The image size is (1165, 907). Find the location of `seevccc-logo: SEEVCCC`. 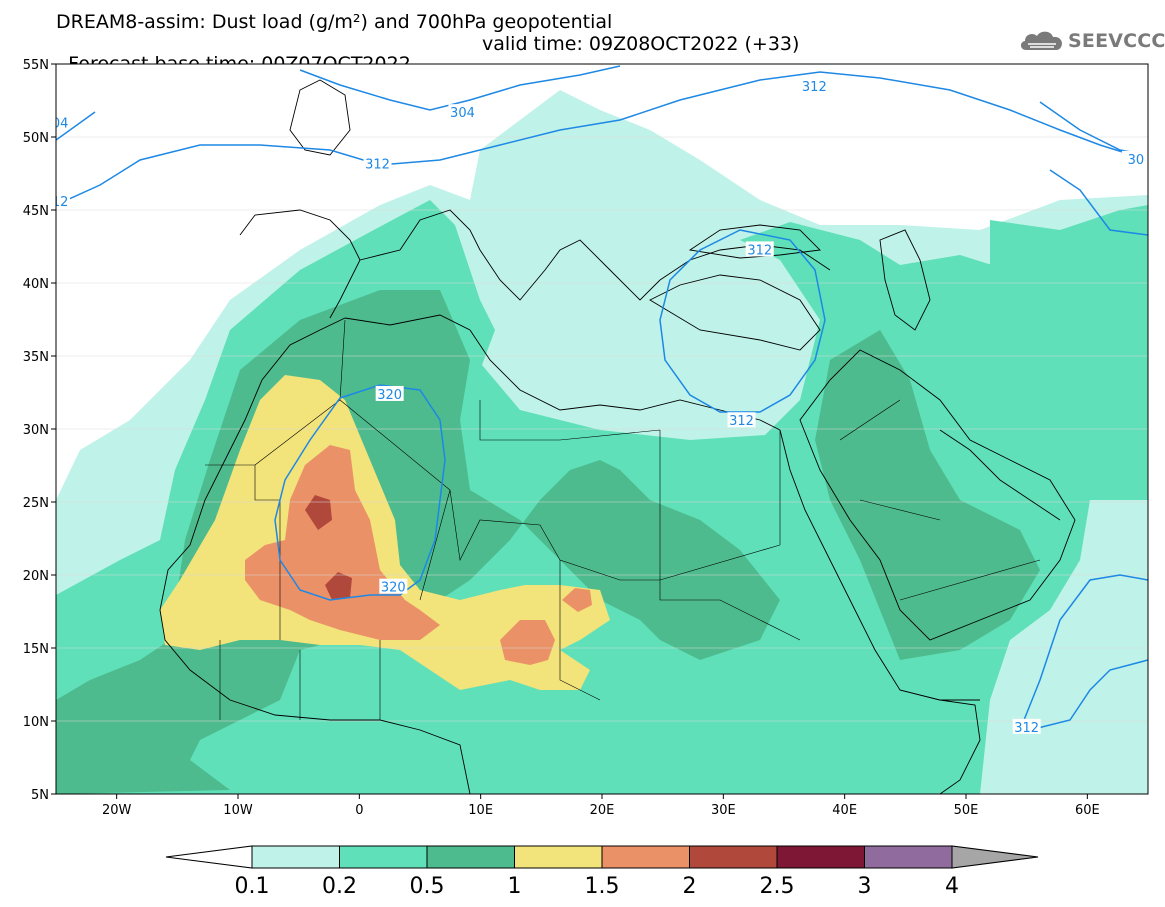

seevccc-logo: SEEVCCC is located at coordinates (1091, 41).